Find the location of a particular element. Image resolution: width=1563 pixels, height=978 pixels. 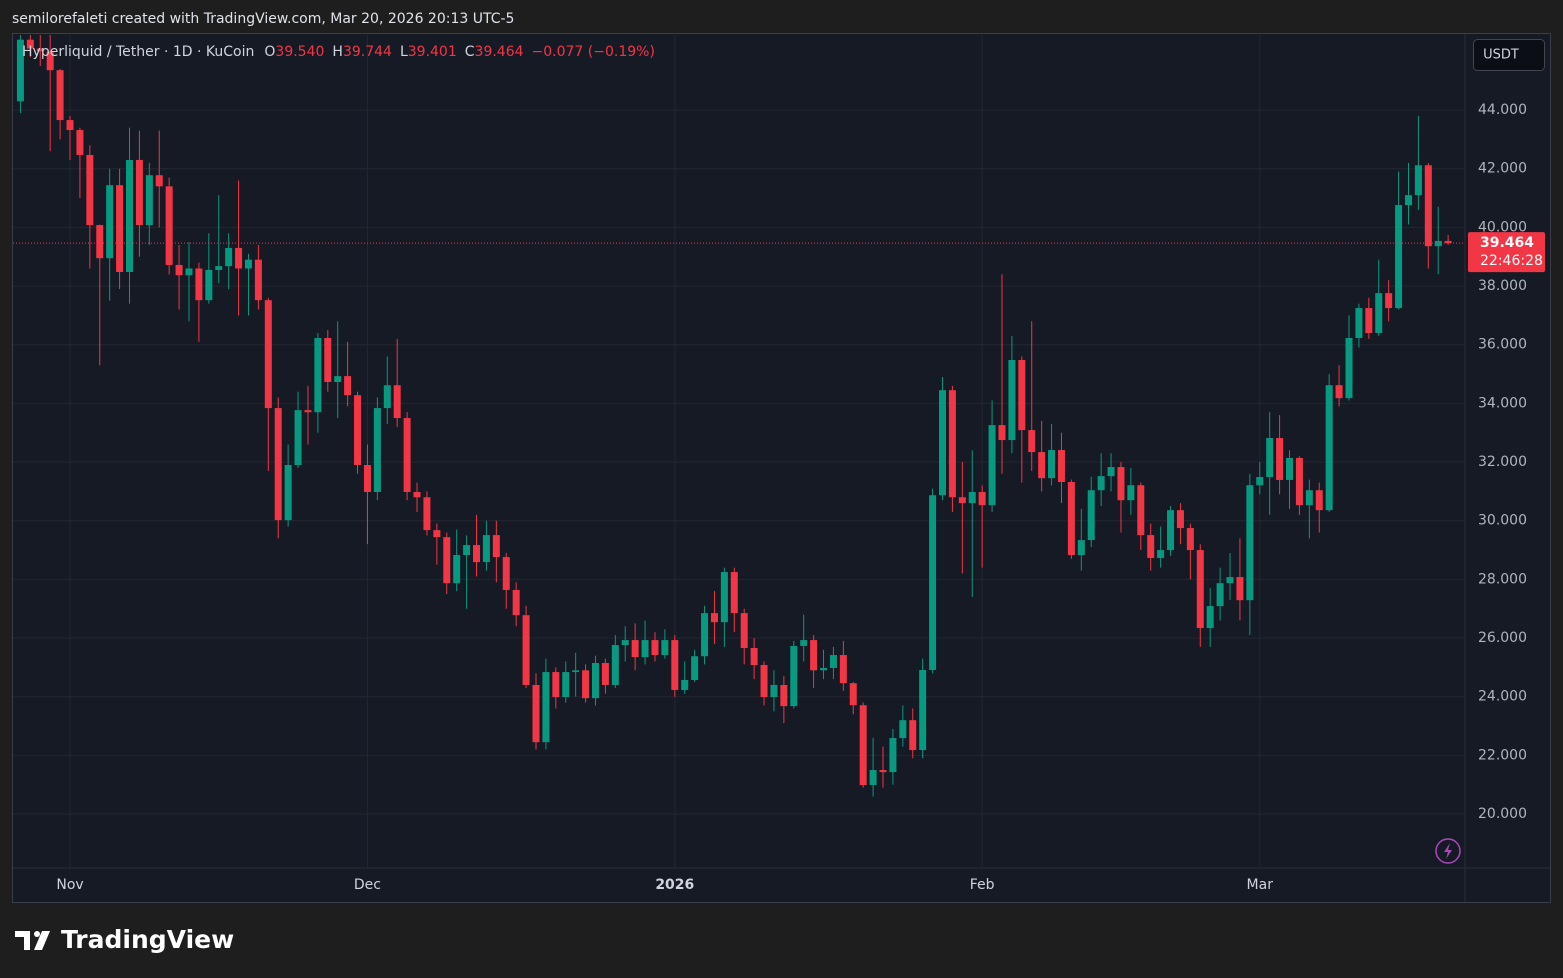

lightning-icon is located at coordinates (1448, 851).